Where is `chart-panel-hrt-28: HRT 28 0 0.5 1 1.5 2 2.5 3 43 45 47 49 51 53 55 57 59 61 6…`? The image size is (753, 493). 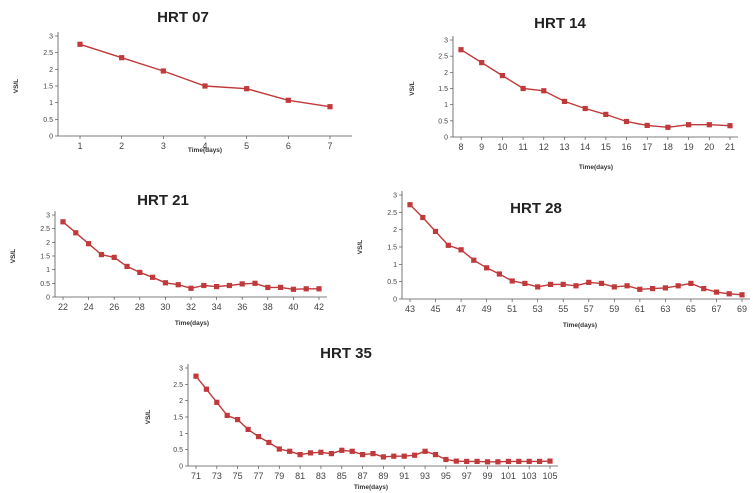
chart-panel-hrt-28: HRT 28 0 0.5 1 1.5 2 2.5 3 43 45 47 49 51 53 55 57 59 61 6… is located at coordinates (553, 260).